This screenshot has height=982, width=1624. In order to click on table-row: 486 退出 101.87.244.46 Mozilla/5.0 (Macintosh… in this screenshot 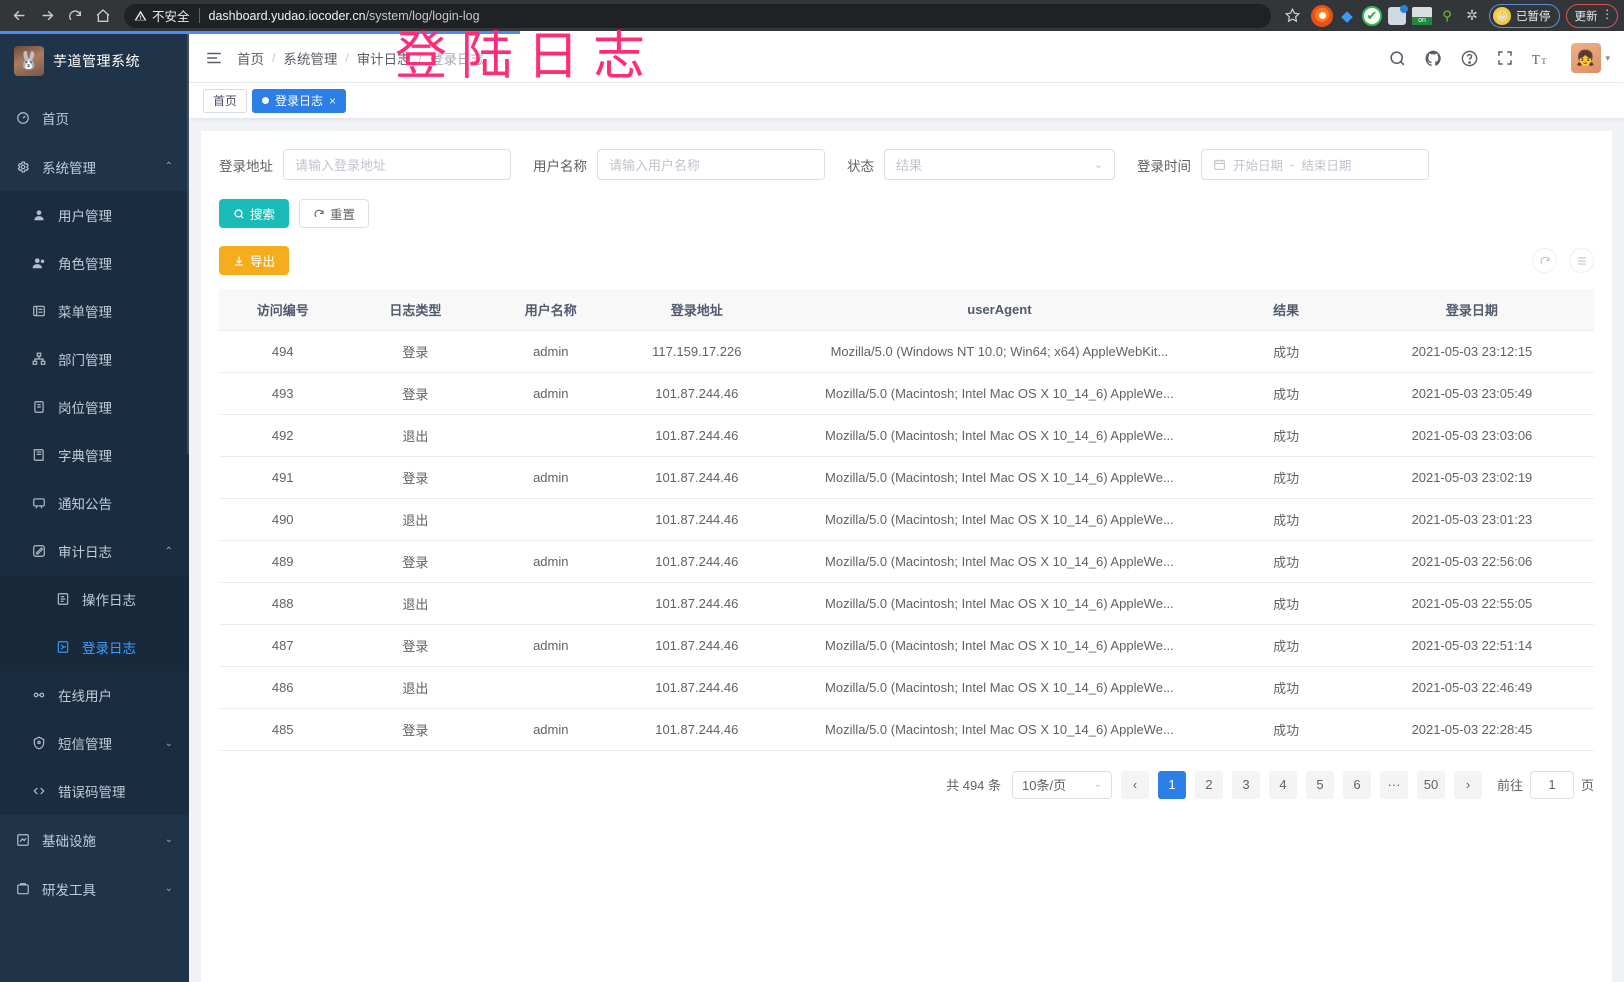, I will do `click(907, 687)`.